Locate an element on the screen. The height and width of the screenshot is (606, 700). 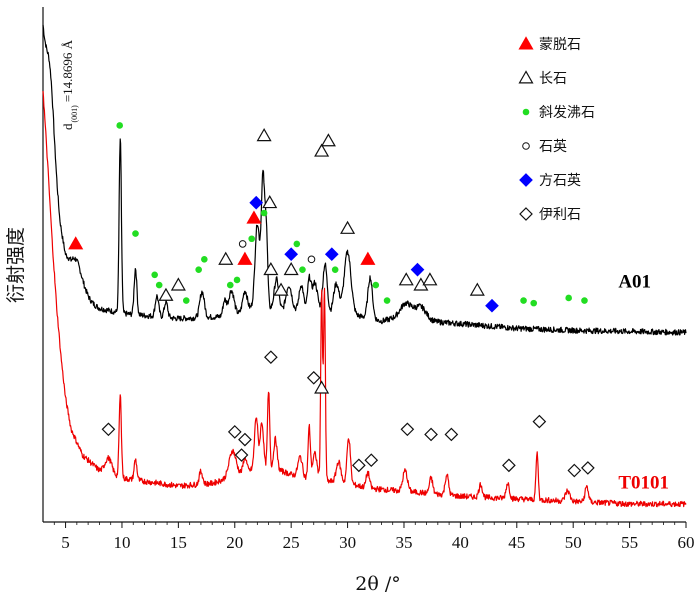
x-tick-label: 55 is located at coordinates (629, 542).